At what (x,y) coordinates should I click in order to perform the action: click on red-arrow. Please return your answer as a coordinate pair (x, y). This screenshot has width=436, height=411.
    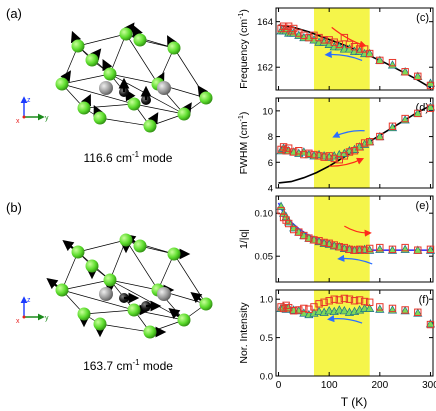
    Looking at the image, I should click on (358, 231).